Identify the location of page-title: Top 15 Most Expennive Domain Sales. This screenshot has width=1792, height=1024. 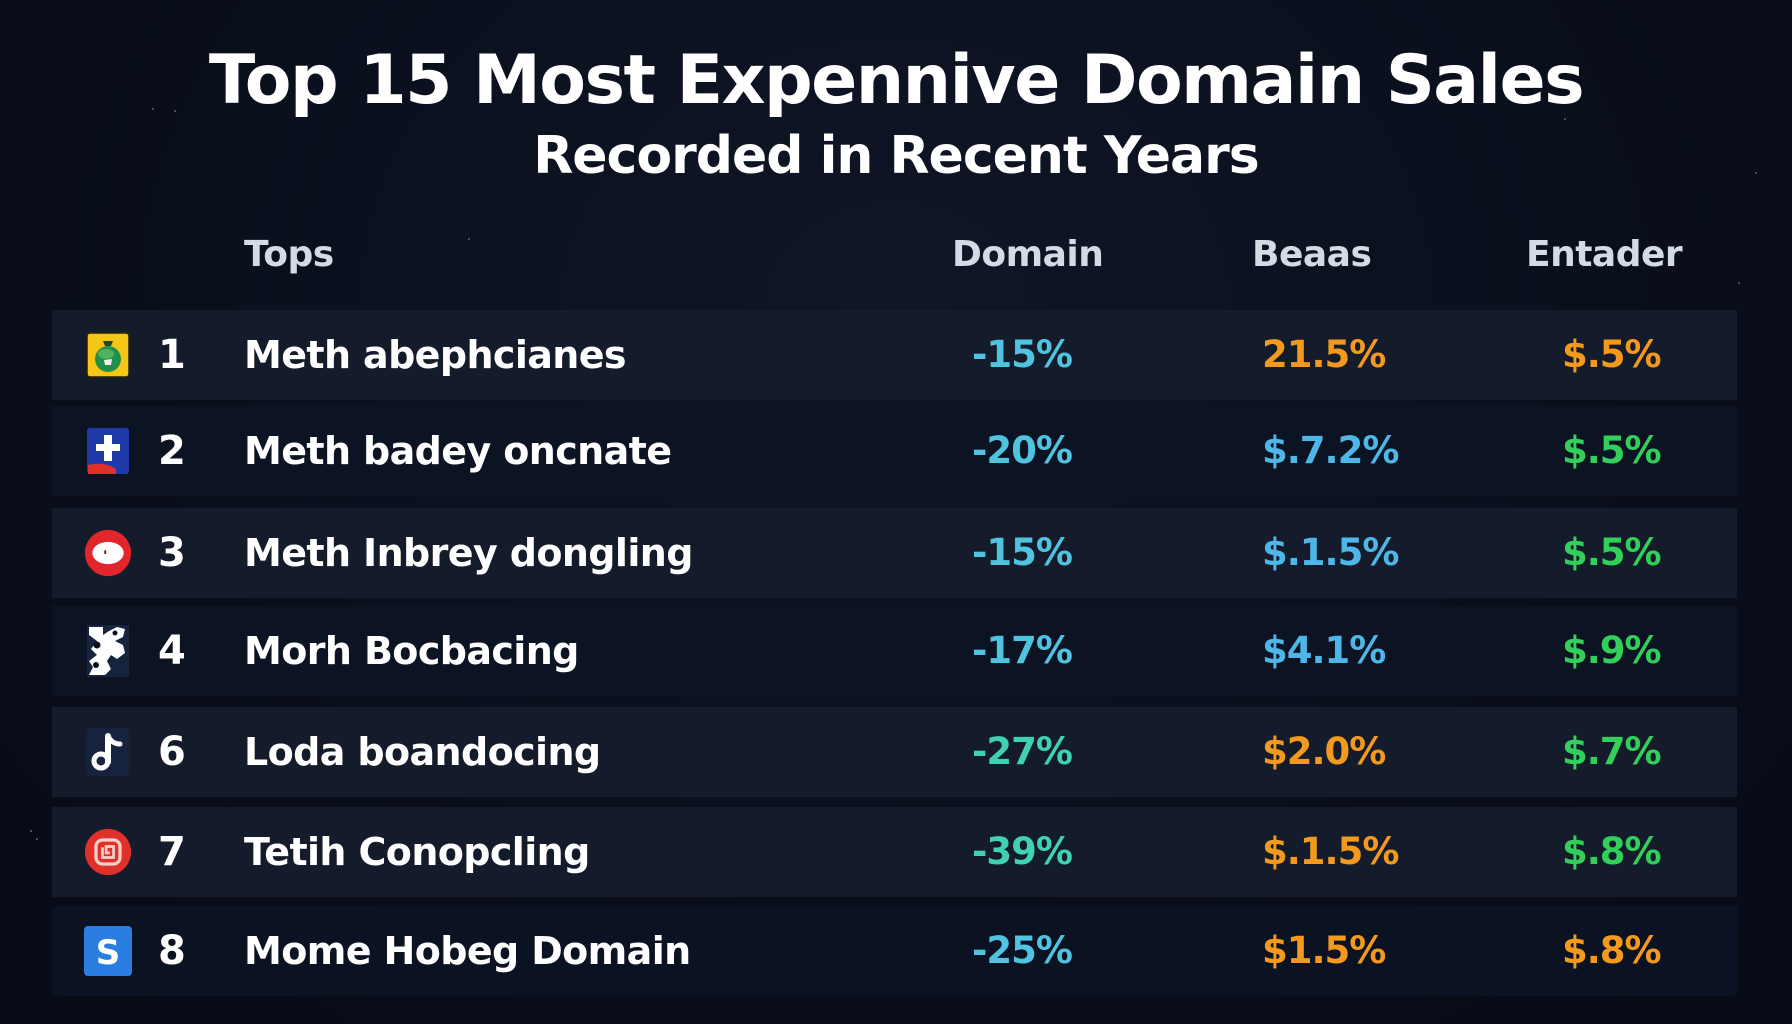
(896, 80).